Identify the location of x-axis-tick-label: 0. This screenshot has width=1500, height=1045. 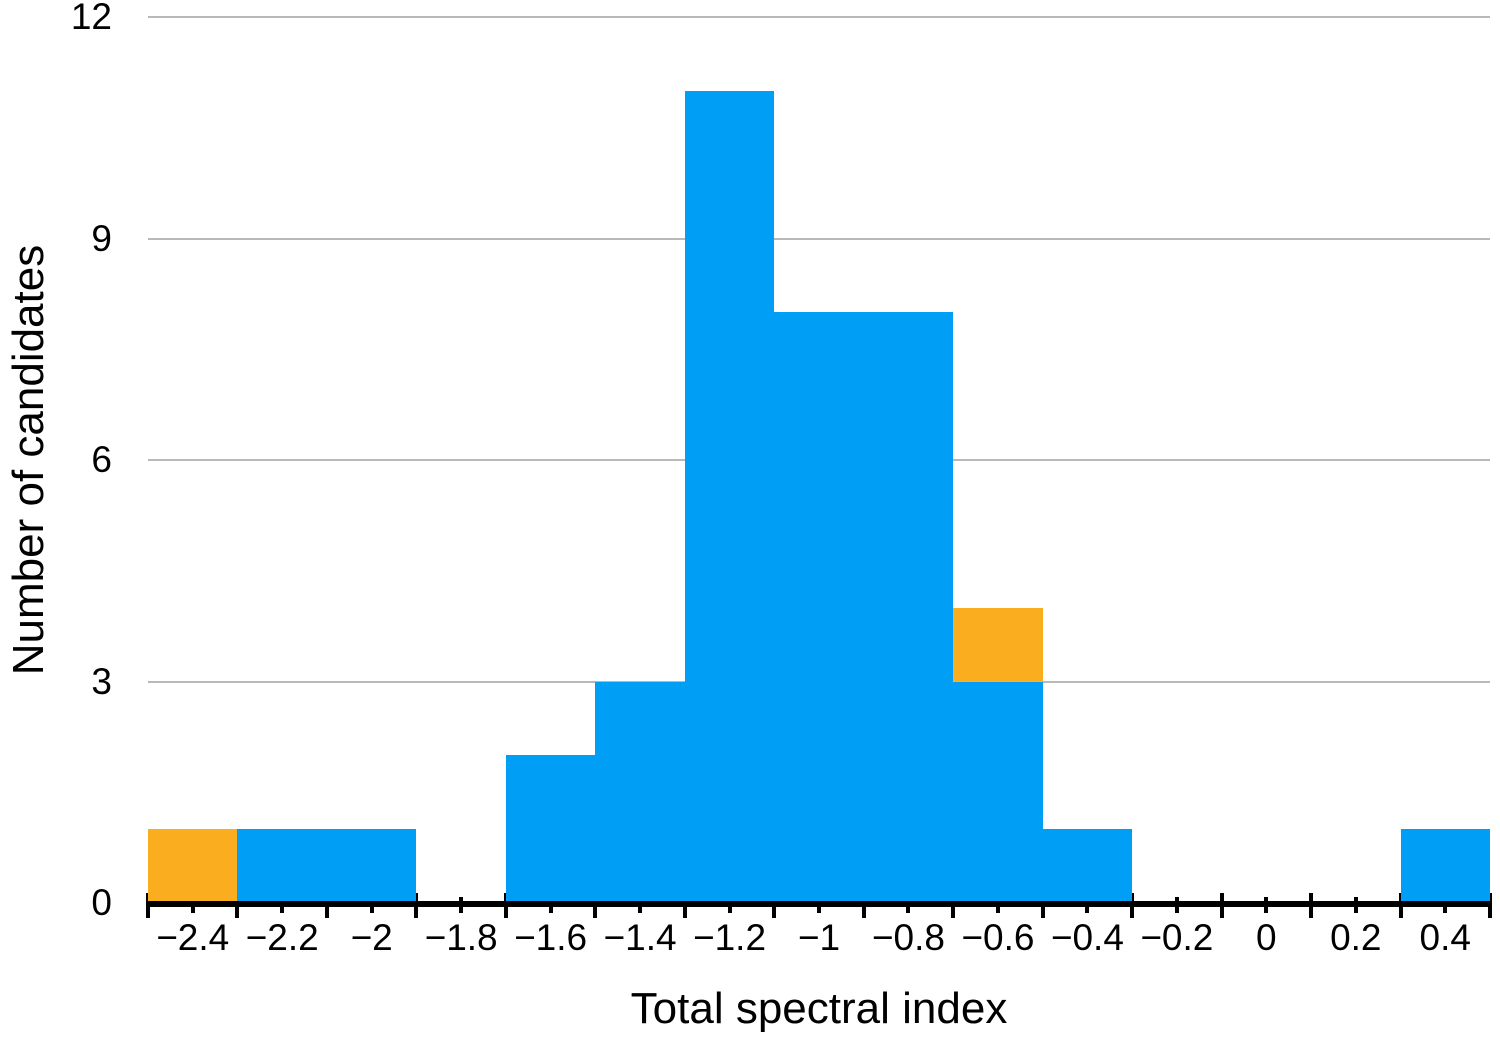
(1266, 937).